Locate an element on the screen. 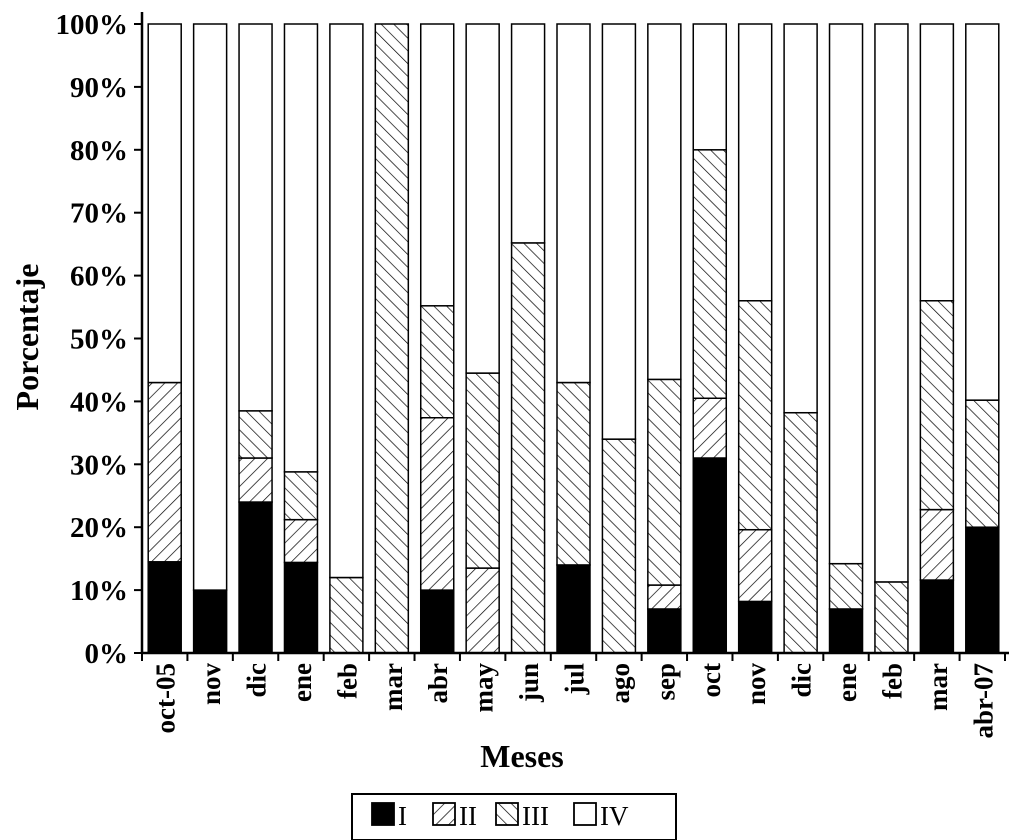  y-tick-label: 10% is located at coordinates (99, 591).